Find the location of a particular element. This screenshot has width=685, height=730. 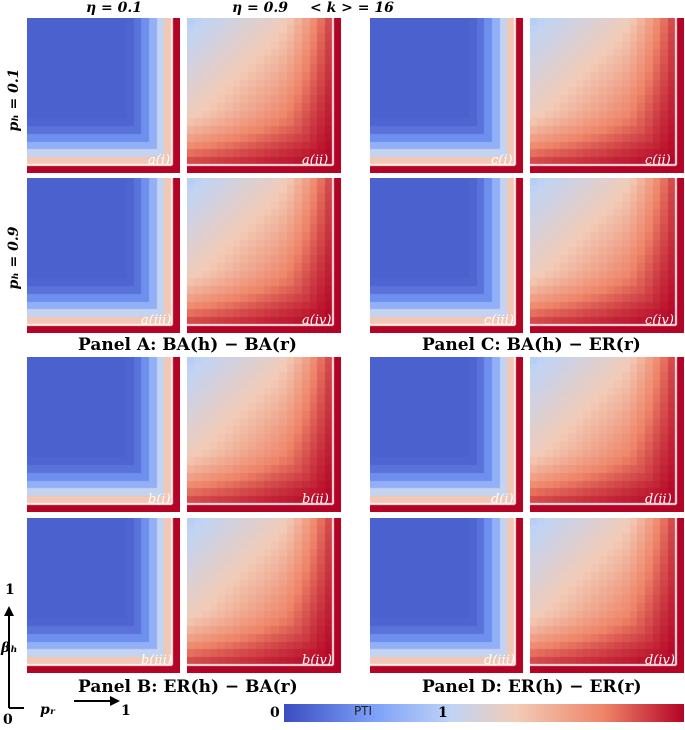

x-axis-max: 1 is located at coordinates (126, 711).